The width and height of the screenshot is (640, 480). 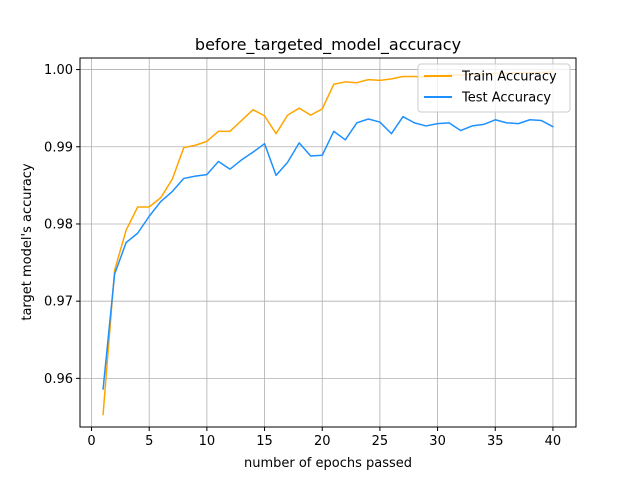 I want to click on x-axis-ticks: 0 5 10 15 20 25 30 35 40, so click(x=324, y=438).